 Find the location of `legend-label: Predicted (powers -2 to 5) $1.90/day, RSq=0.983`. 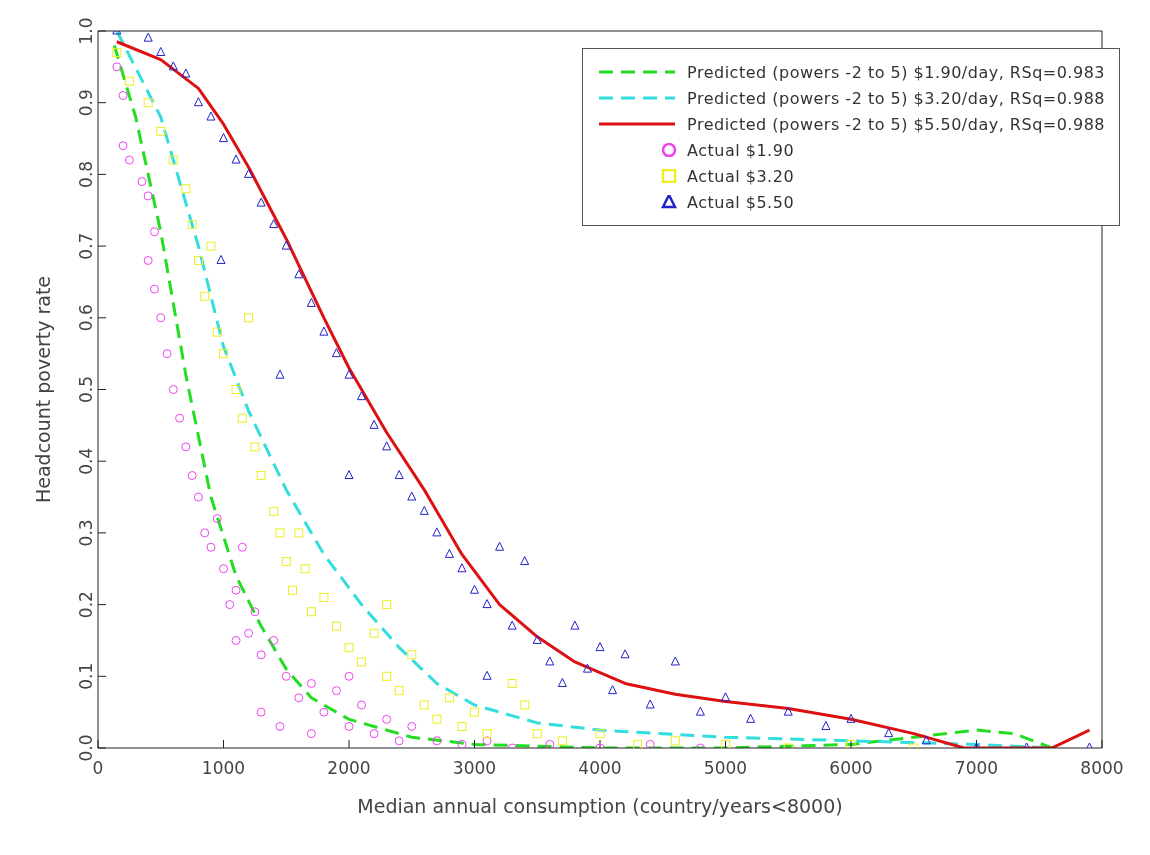

legend-label: Predicted (powers -2 to 5) $1.90/day, RSq=0.983 is located at coordinates (896, 72).